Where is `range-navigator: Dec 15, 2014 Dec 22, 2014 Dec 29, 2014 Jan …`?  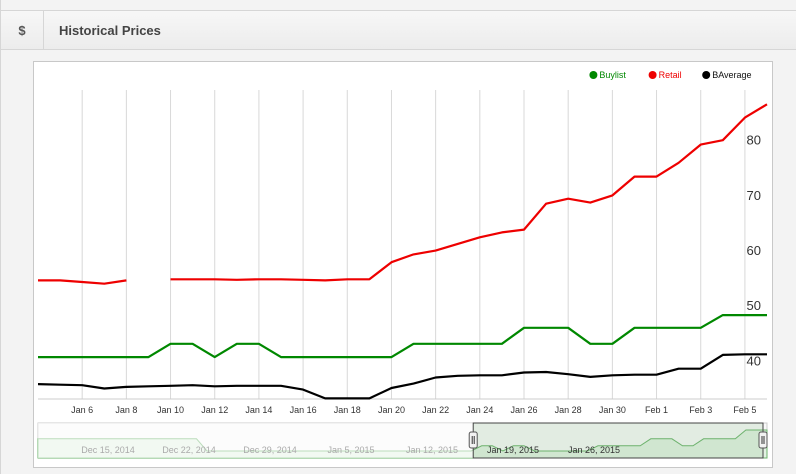
range-navigator: Dec 15, 2014 Dec 22, 2014 Dec 29, 2014 Jan … is located at coordinates (402, 440).